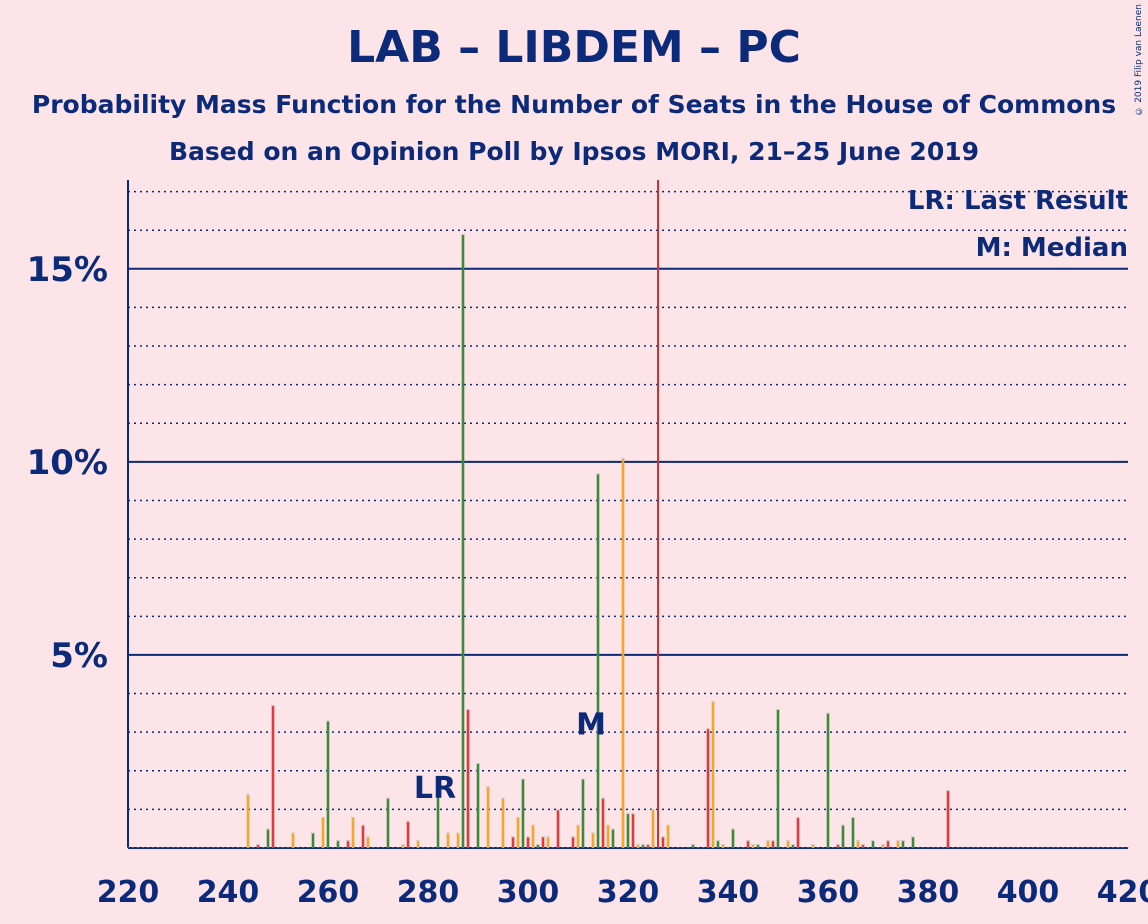  Describe the element at coordinates (574, 47) in the screenshot. I see `chart-title: LAB – LIBDEM – PC` at that location.